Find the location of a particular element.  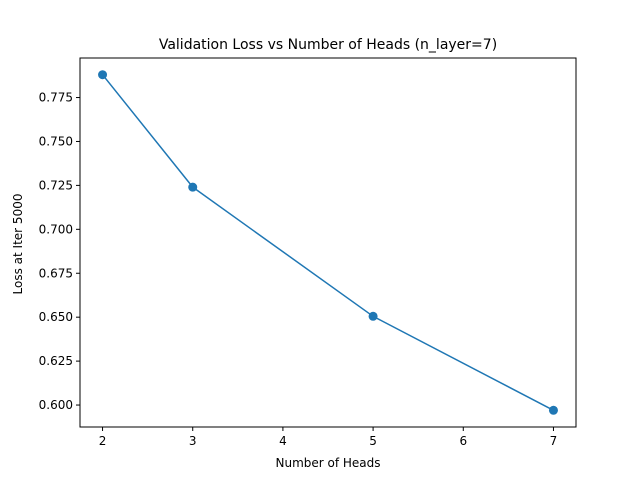

x-tick-label: 2 is located at coordinates (103, 441).